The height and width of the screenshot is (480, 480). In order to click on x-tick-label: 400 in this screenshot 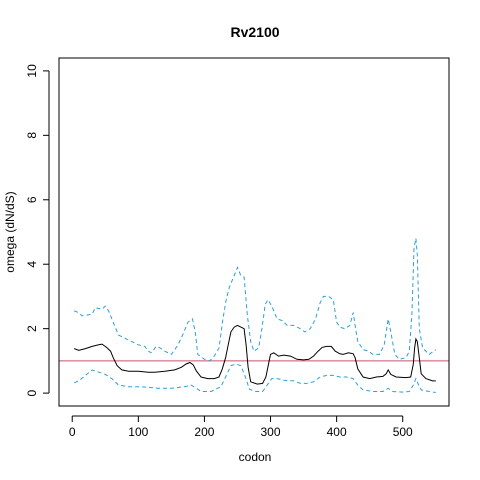, I will do `click(337, 432)`.